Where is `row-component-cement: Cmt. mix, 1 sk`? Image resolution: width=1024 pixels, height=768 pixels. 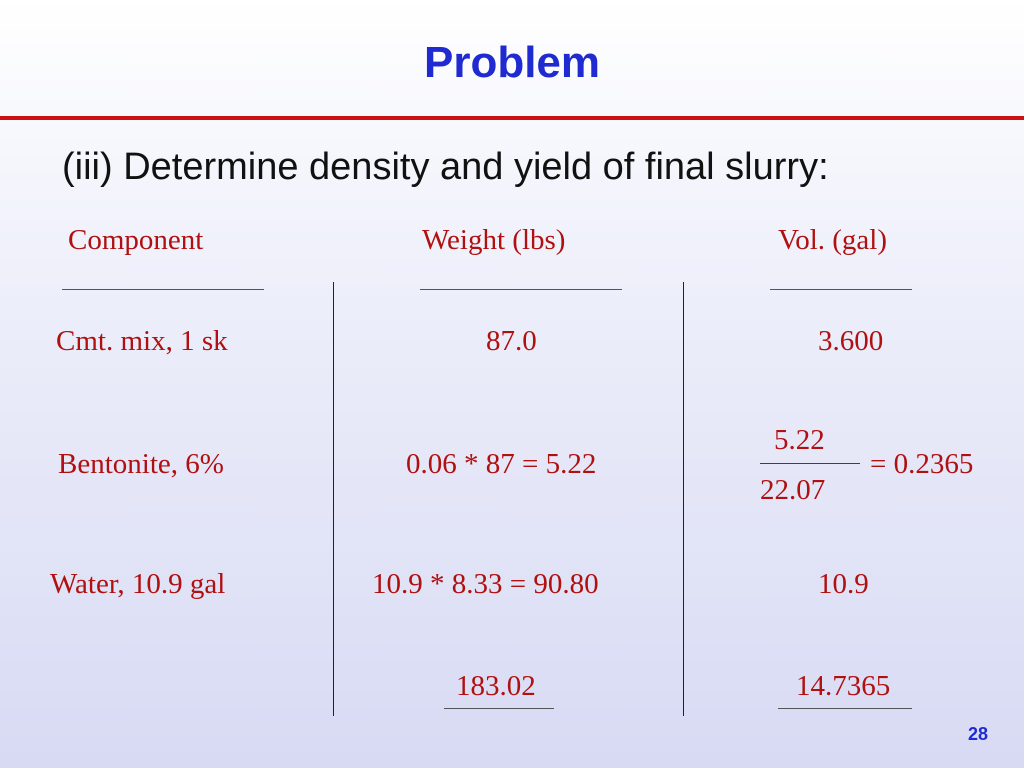
row-component-cement: Cmt. mix, 1 sk is located at coordinates (142, 341).